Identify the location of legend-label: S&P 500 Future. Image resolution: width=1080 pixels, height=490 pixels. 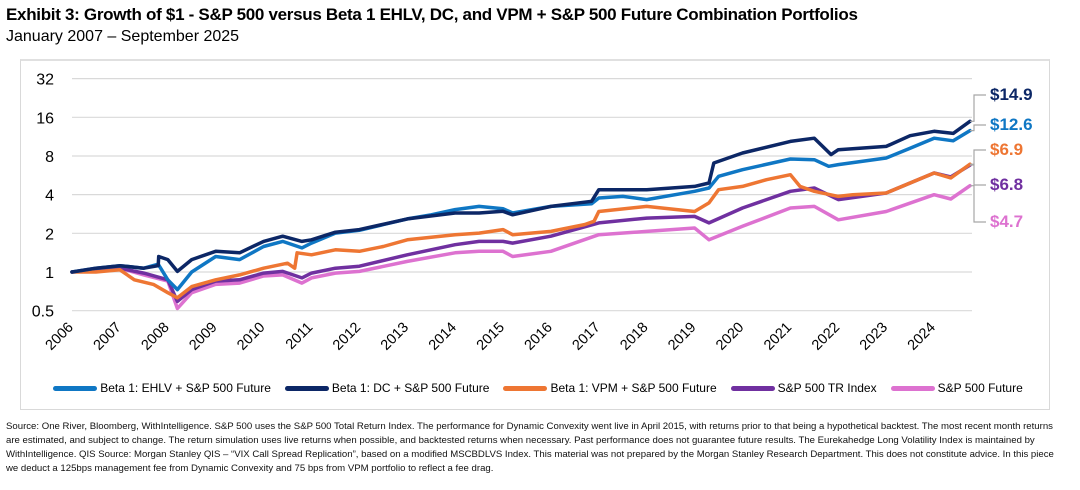
(980, 388).